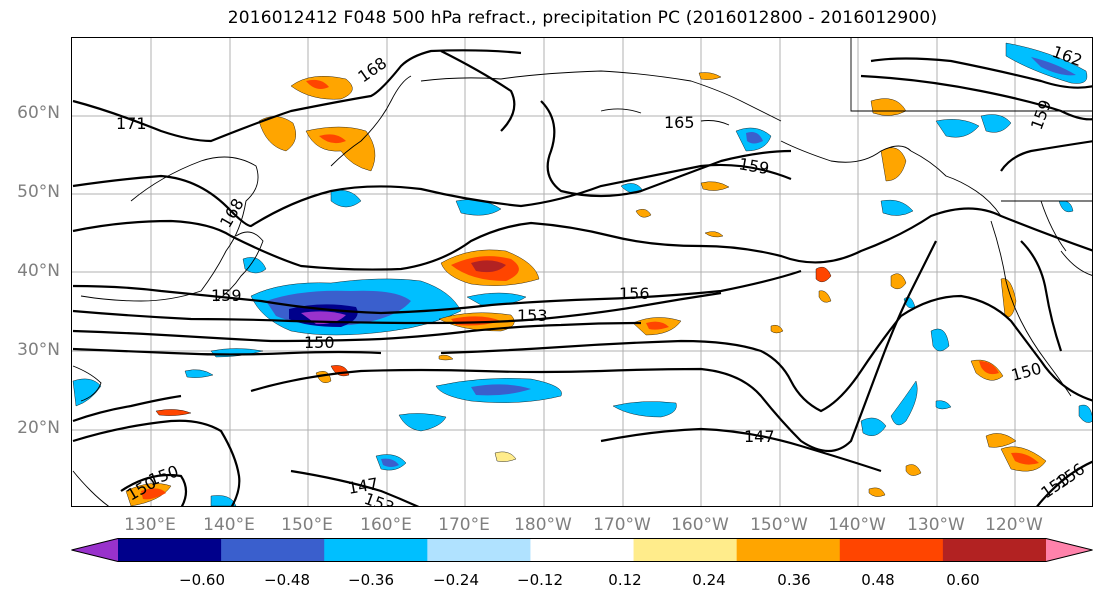 This screenshot has height=601, width=1105. What do you see at coordinates (38, 428) in the screenshot?
I see `lat-label-20n: 20°N` at bounding box center [38, 428].